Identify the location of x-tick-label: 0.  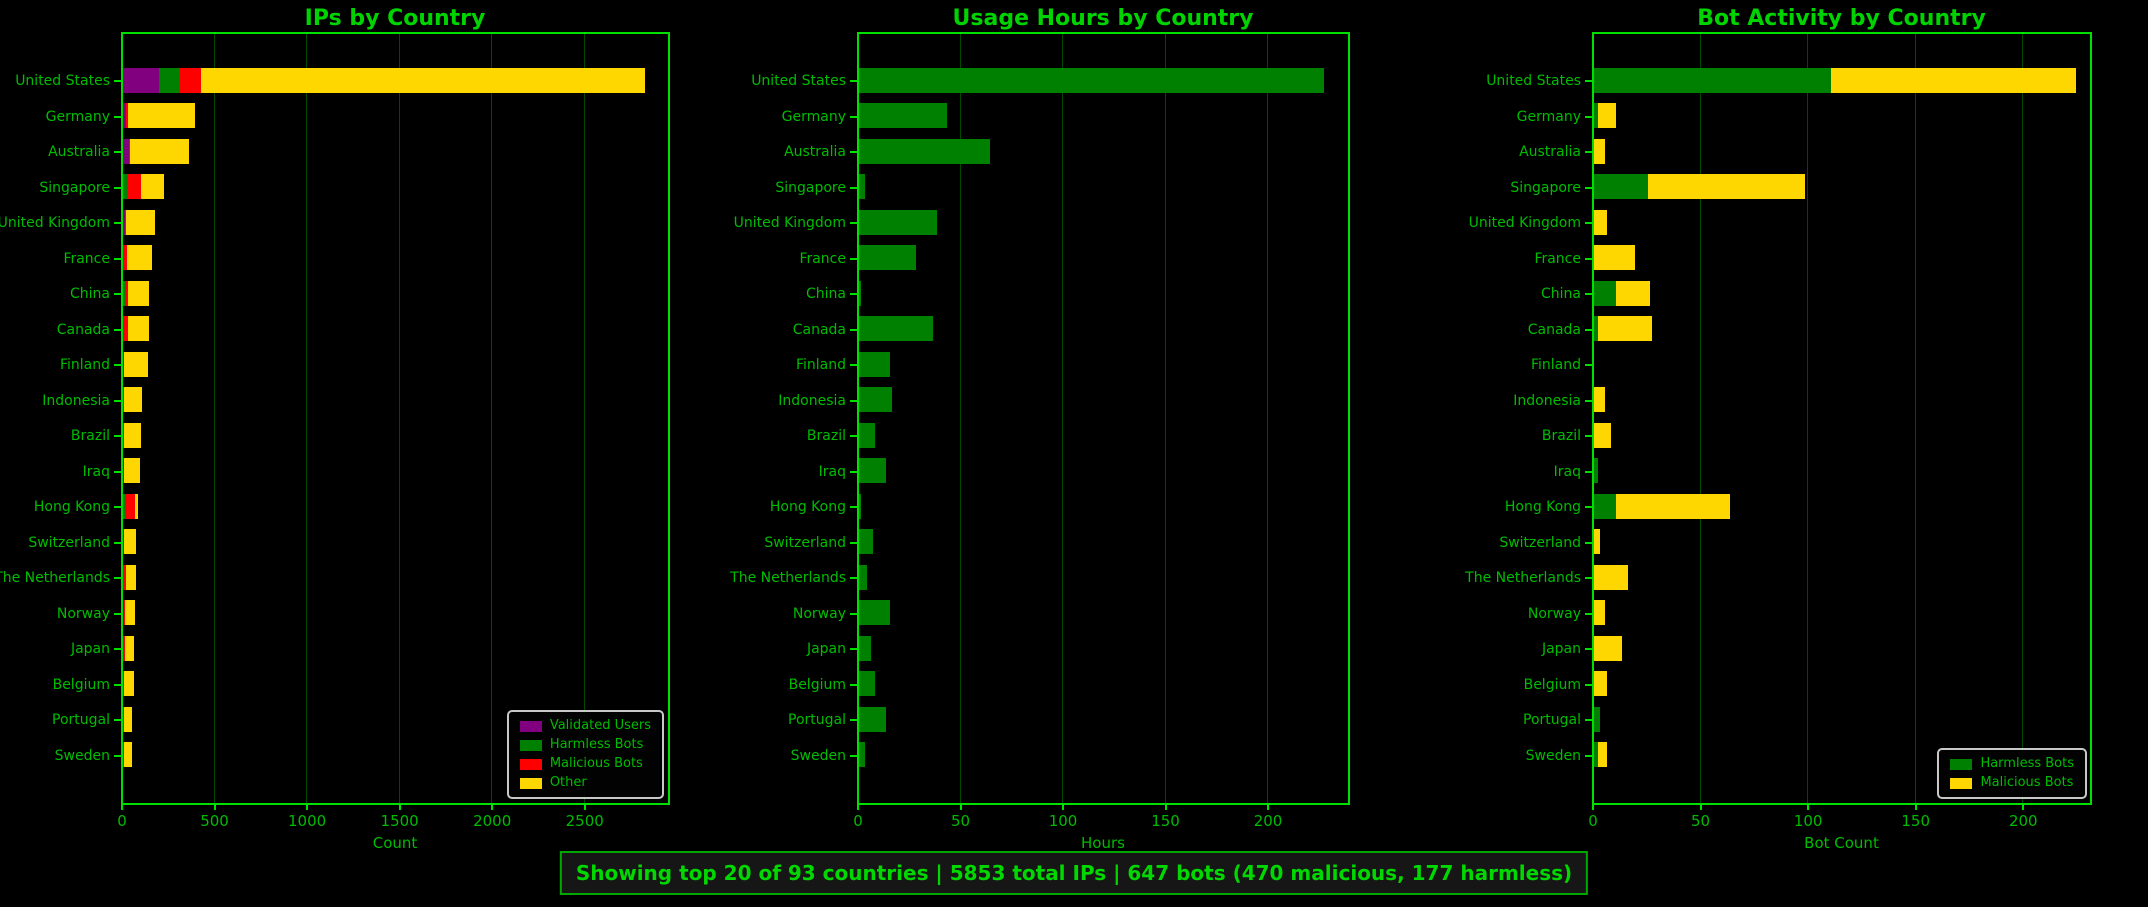
(122, 821).